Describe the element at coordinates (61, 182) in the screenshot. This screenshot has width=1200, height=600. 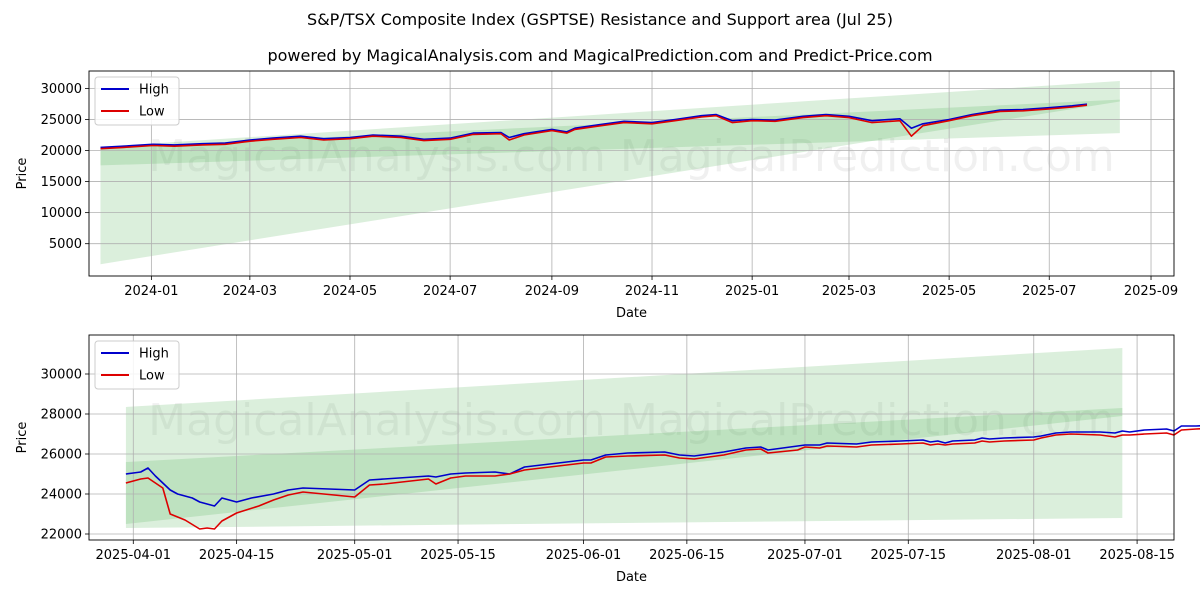
I see `y-tick-label: 15000` at that location.